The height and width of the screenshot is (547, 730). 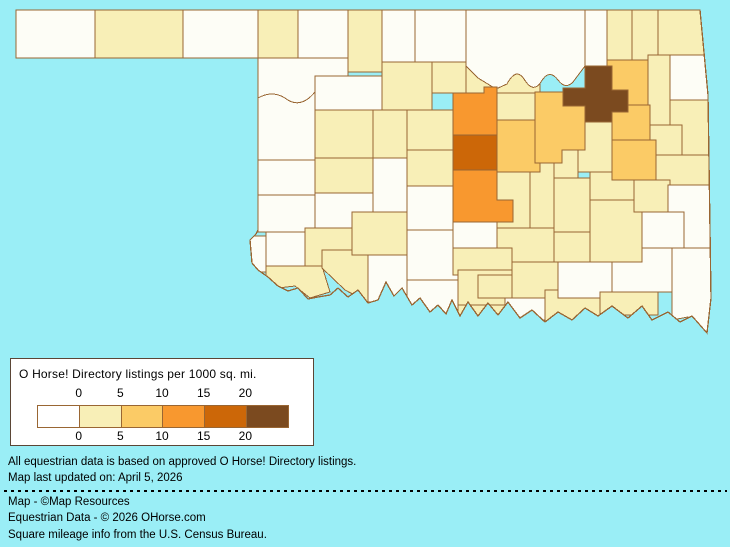 What do you see at coordinates (390, 185) in the screenshot?
I see `county-caddo` at bounding box center [390, 185].